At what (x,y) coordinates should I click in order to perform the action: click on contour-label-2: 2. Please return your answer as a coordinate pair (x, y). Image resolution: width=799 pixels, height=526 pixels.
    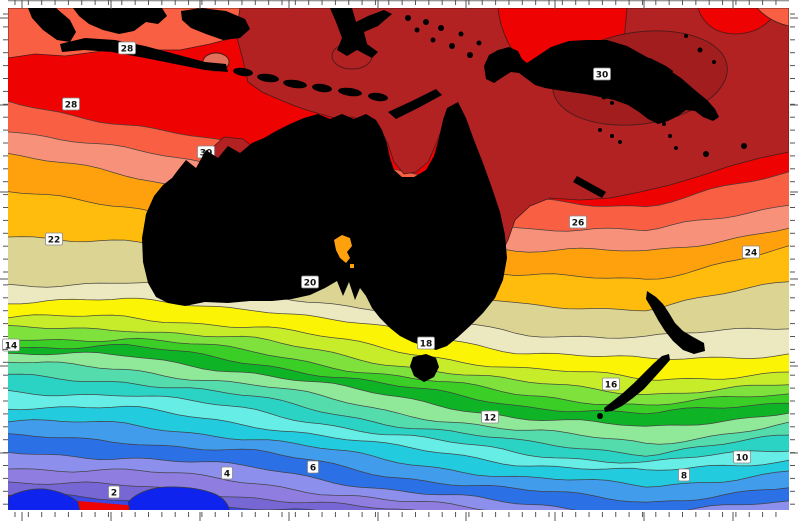
    Looking at the image, I should click on (114, 492).